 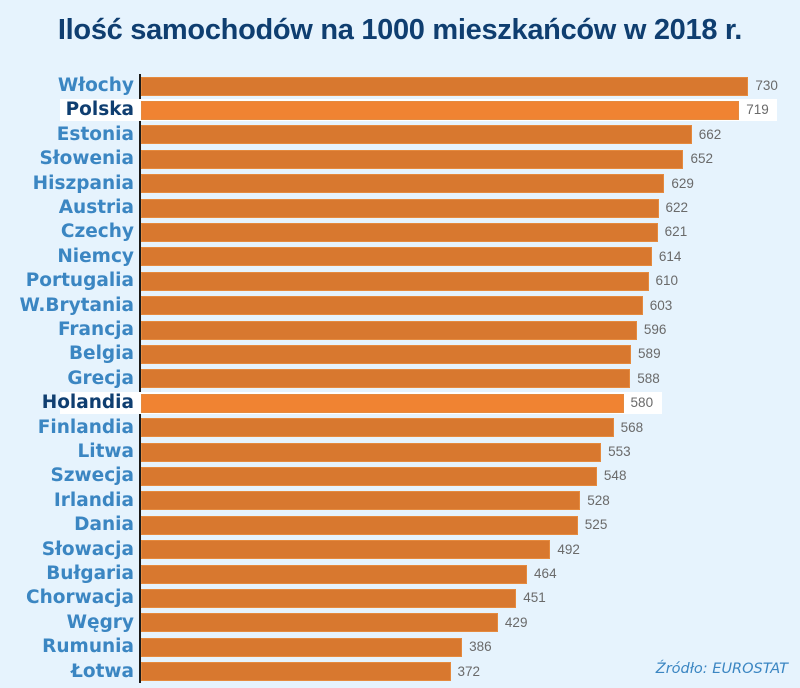 What do you see at coordinates (516, 622) in the screenshot?
I see `value-label: 429` at bounding box center [516, 622].